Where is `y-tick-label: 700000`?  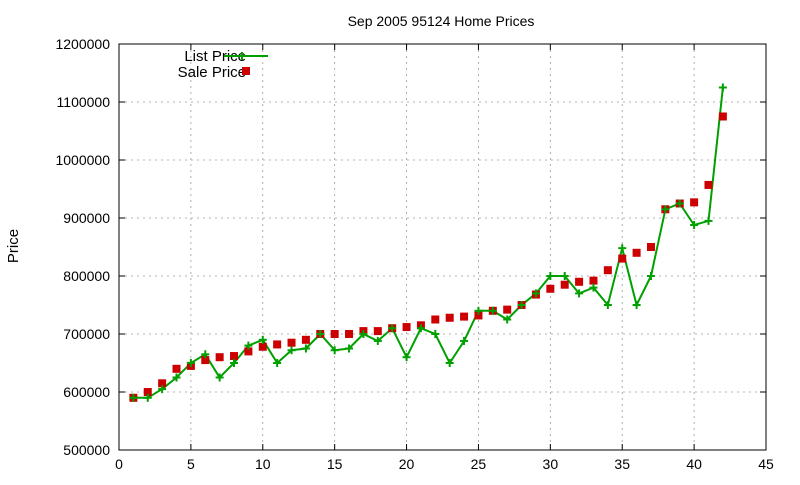 y-tick-label: 700000 is located at coordinates (86, 334).